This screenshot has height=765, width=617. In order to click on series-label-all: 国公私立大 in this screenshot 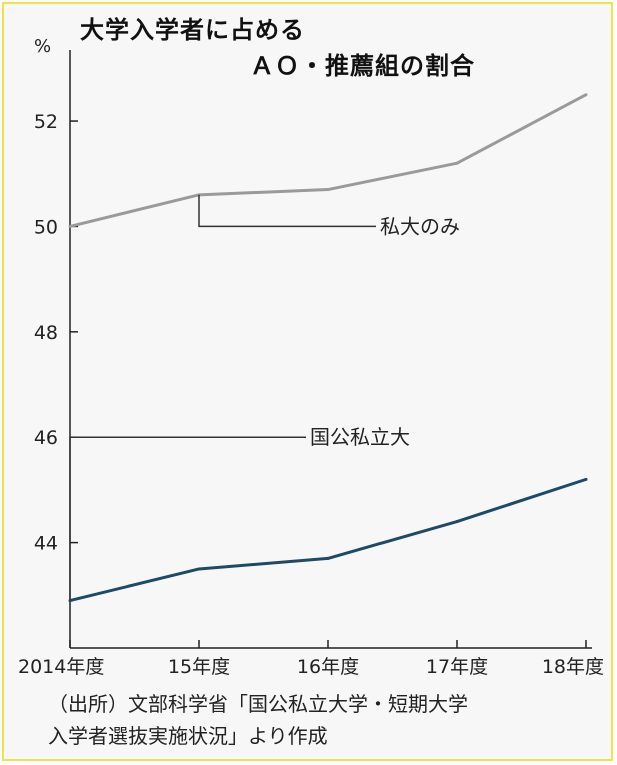, I will do `click(360, 437)`.